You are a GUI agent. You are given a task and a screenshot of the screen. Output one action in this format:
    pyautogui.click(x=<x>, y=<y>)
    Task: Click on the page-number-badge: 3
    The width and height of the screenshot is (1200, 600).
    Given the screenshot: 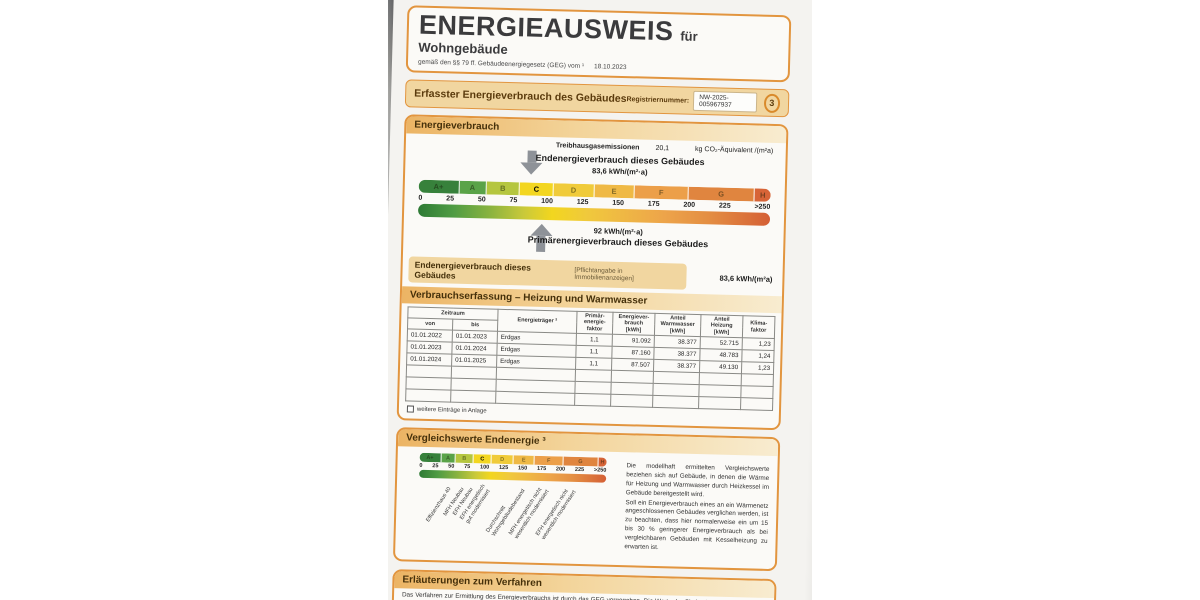 What is the action you would take?
    pyautogui.click(x=772, y=103)
    